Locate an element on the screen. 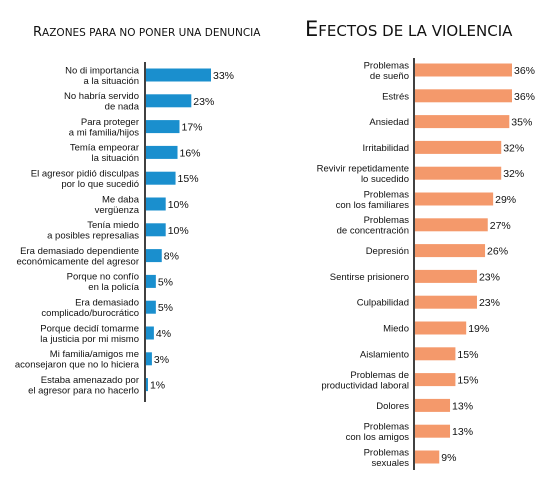  bar-row: 36% Estrés is located at coordinates (458, 96).